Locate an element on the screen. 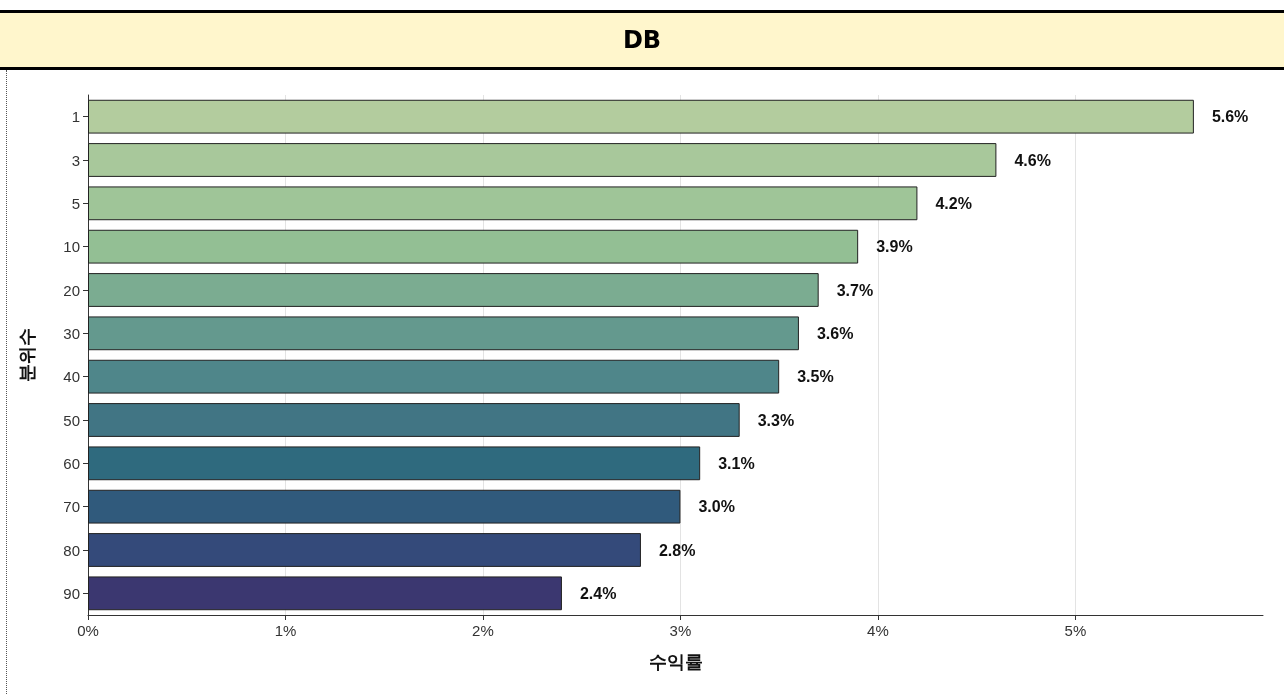  data-label: 3.1% is located at coordinates (736, 463).